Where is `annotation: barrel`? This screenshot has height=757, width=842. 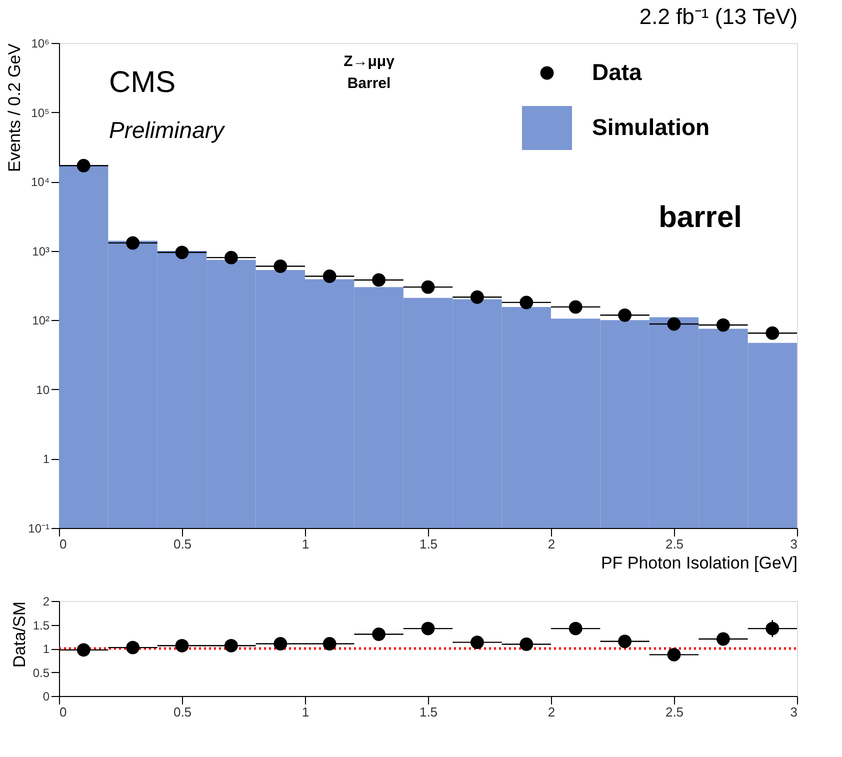 annotation: barrel is located at coordinates (700, 217).